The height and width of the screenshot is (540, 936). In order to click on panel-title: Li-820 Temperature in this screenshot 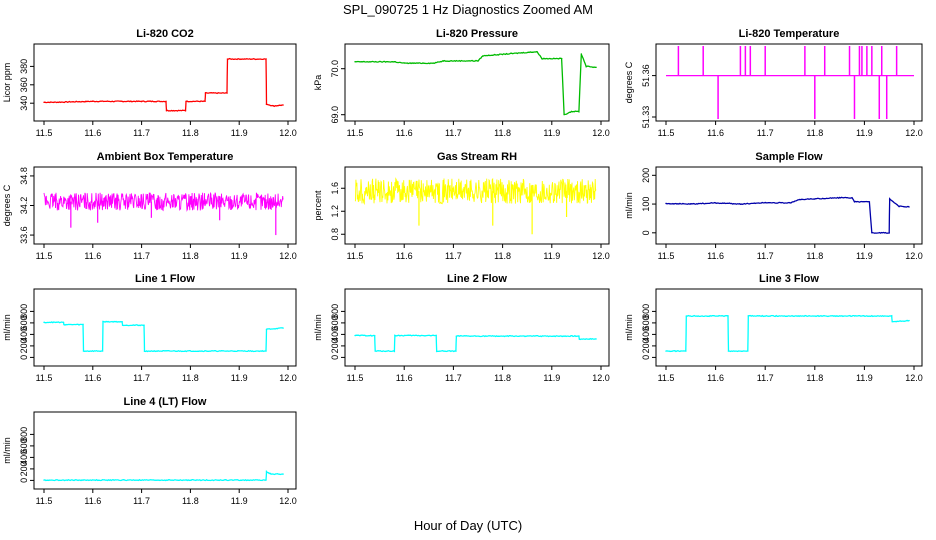, I will do `click(789, 34)`.